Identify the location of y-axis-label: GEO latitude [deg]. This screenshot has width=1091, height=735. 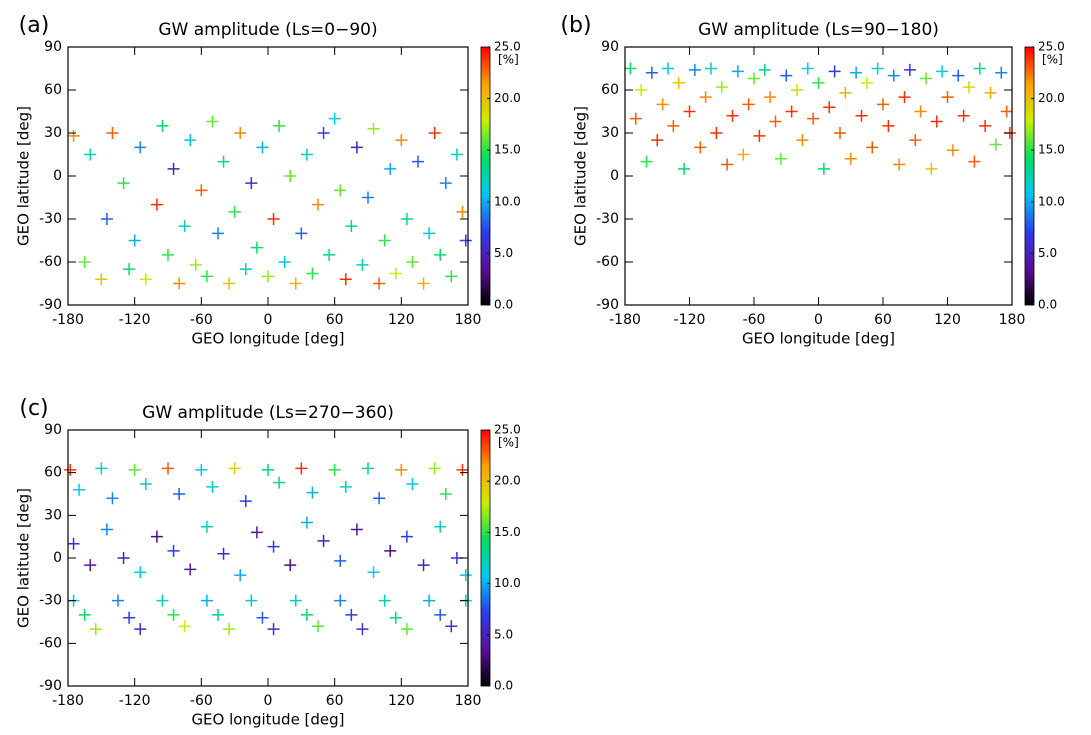
(581, 176).